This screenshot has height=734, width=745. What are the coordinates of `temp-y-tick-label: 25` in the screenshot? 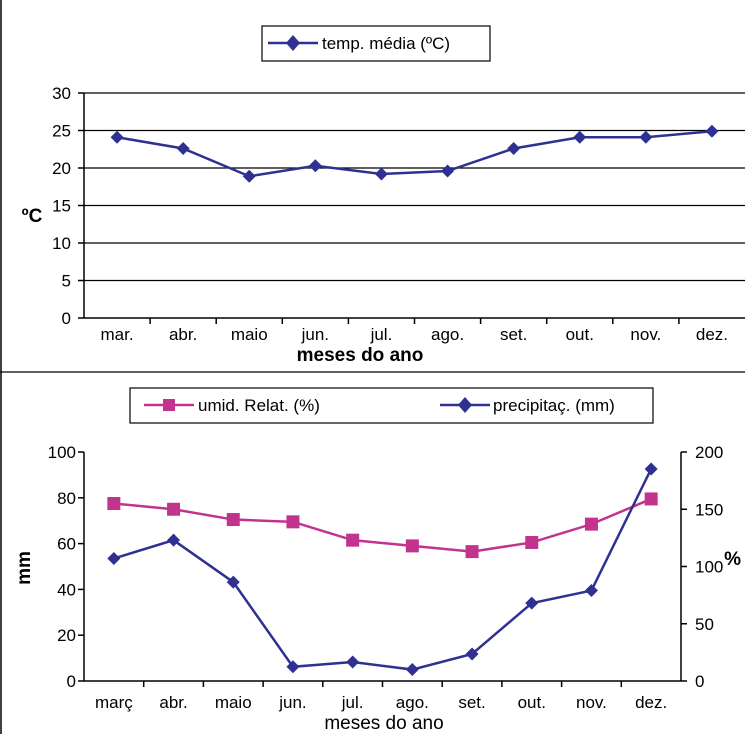 It's located at (61, 131).